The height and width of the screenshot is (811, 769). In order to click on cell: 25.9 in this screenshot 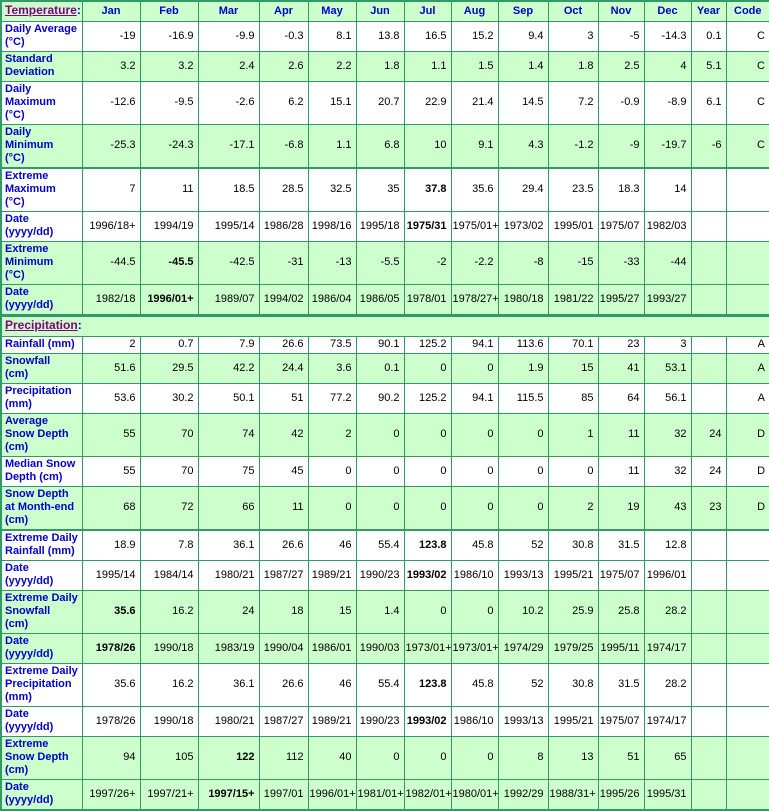, I will do `click(573, 612)`.